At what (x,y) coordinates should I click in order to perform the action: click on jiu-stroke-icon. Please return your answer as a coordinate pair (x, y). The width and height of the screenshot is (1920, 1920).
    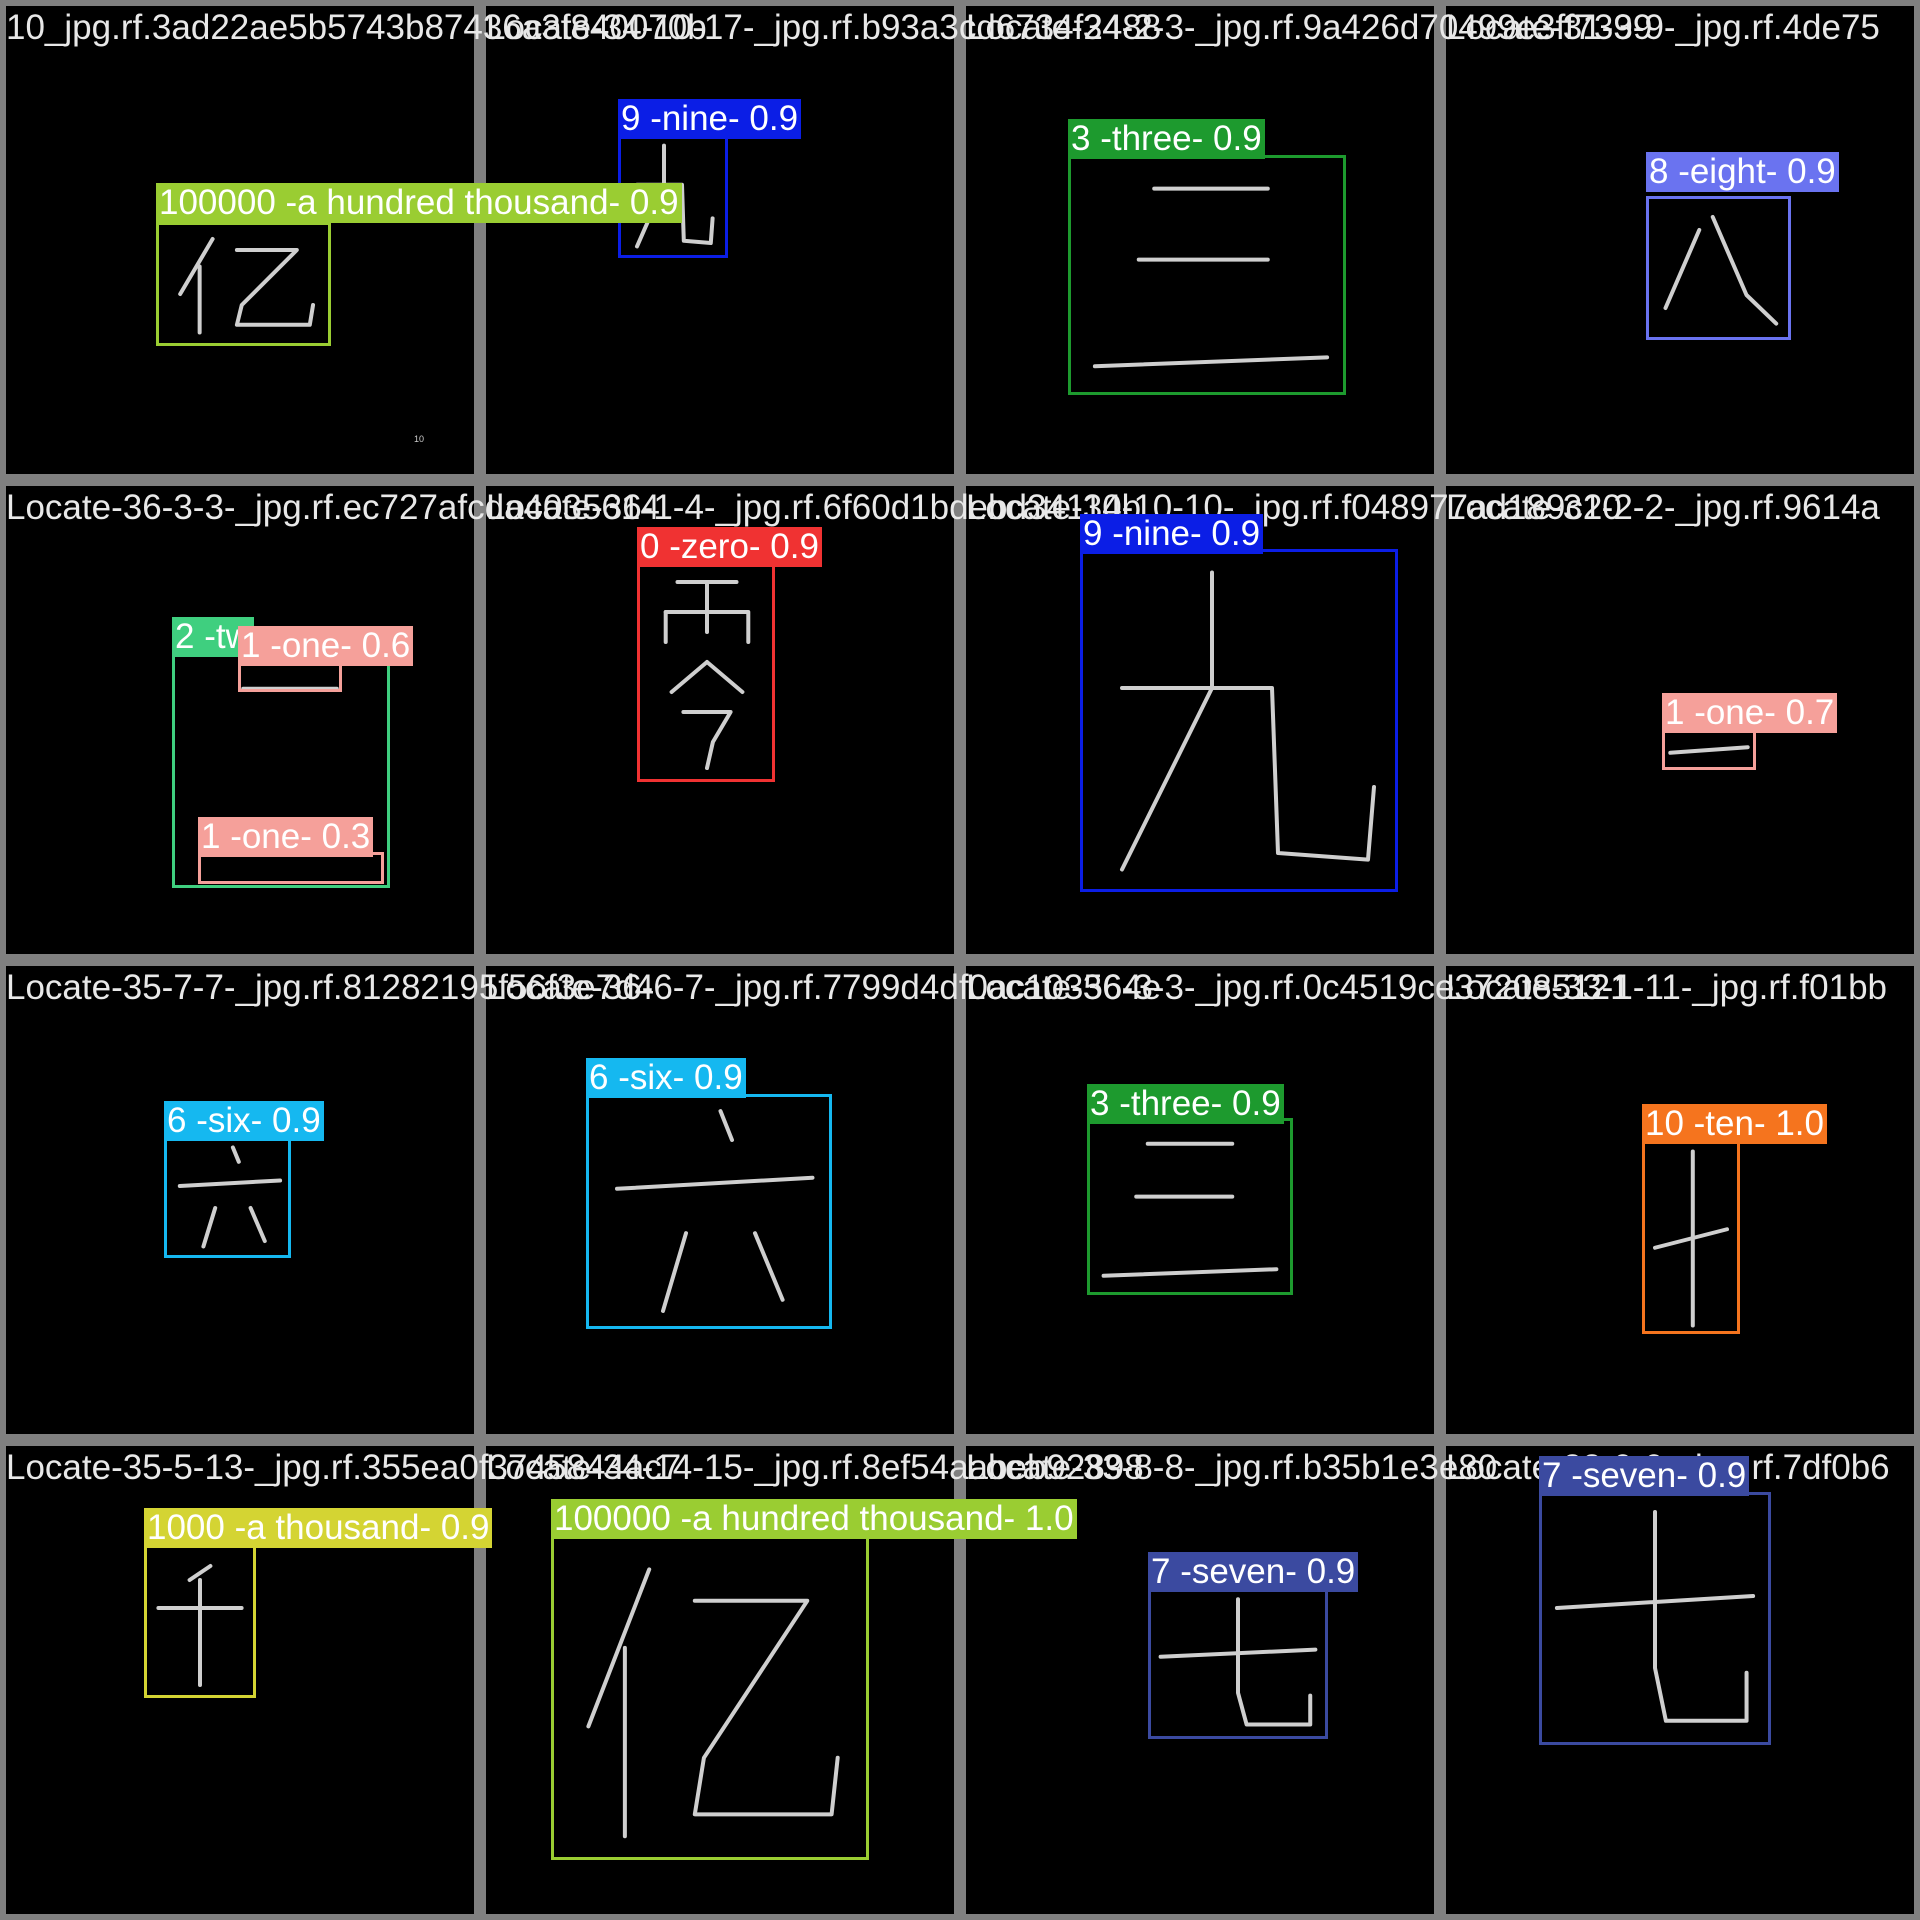
    Looking at the image, I should click on (1242, 721).